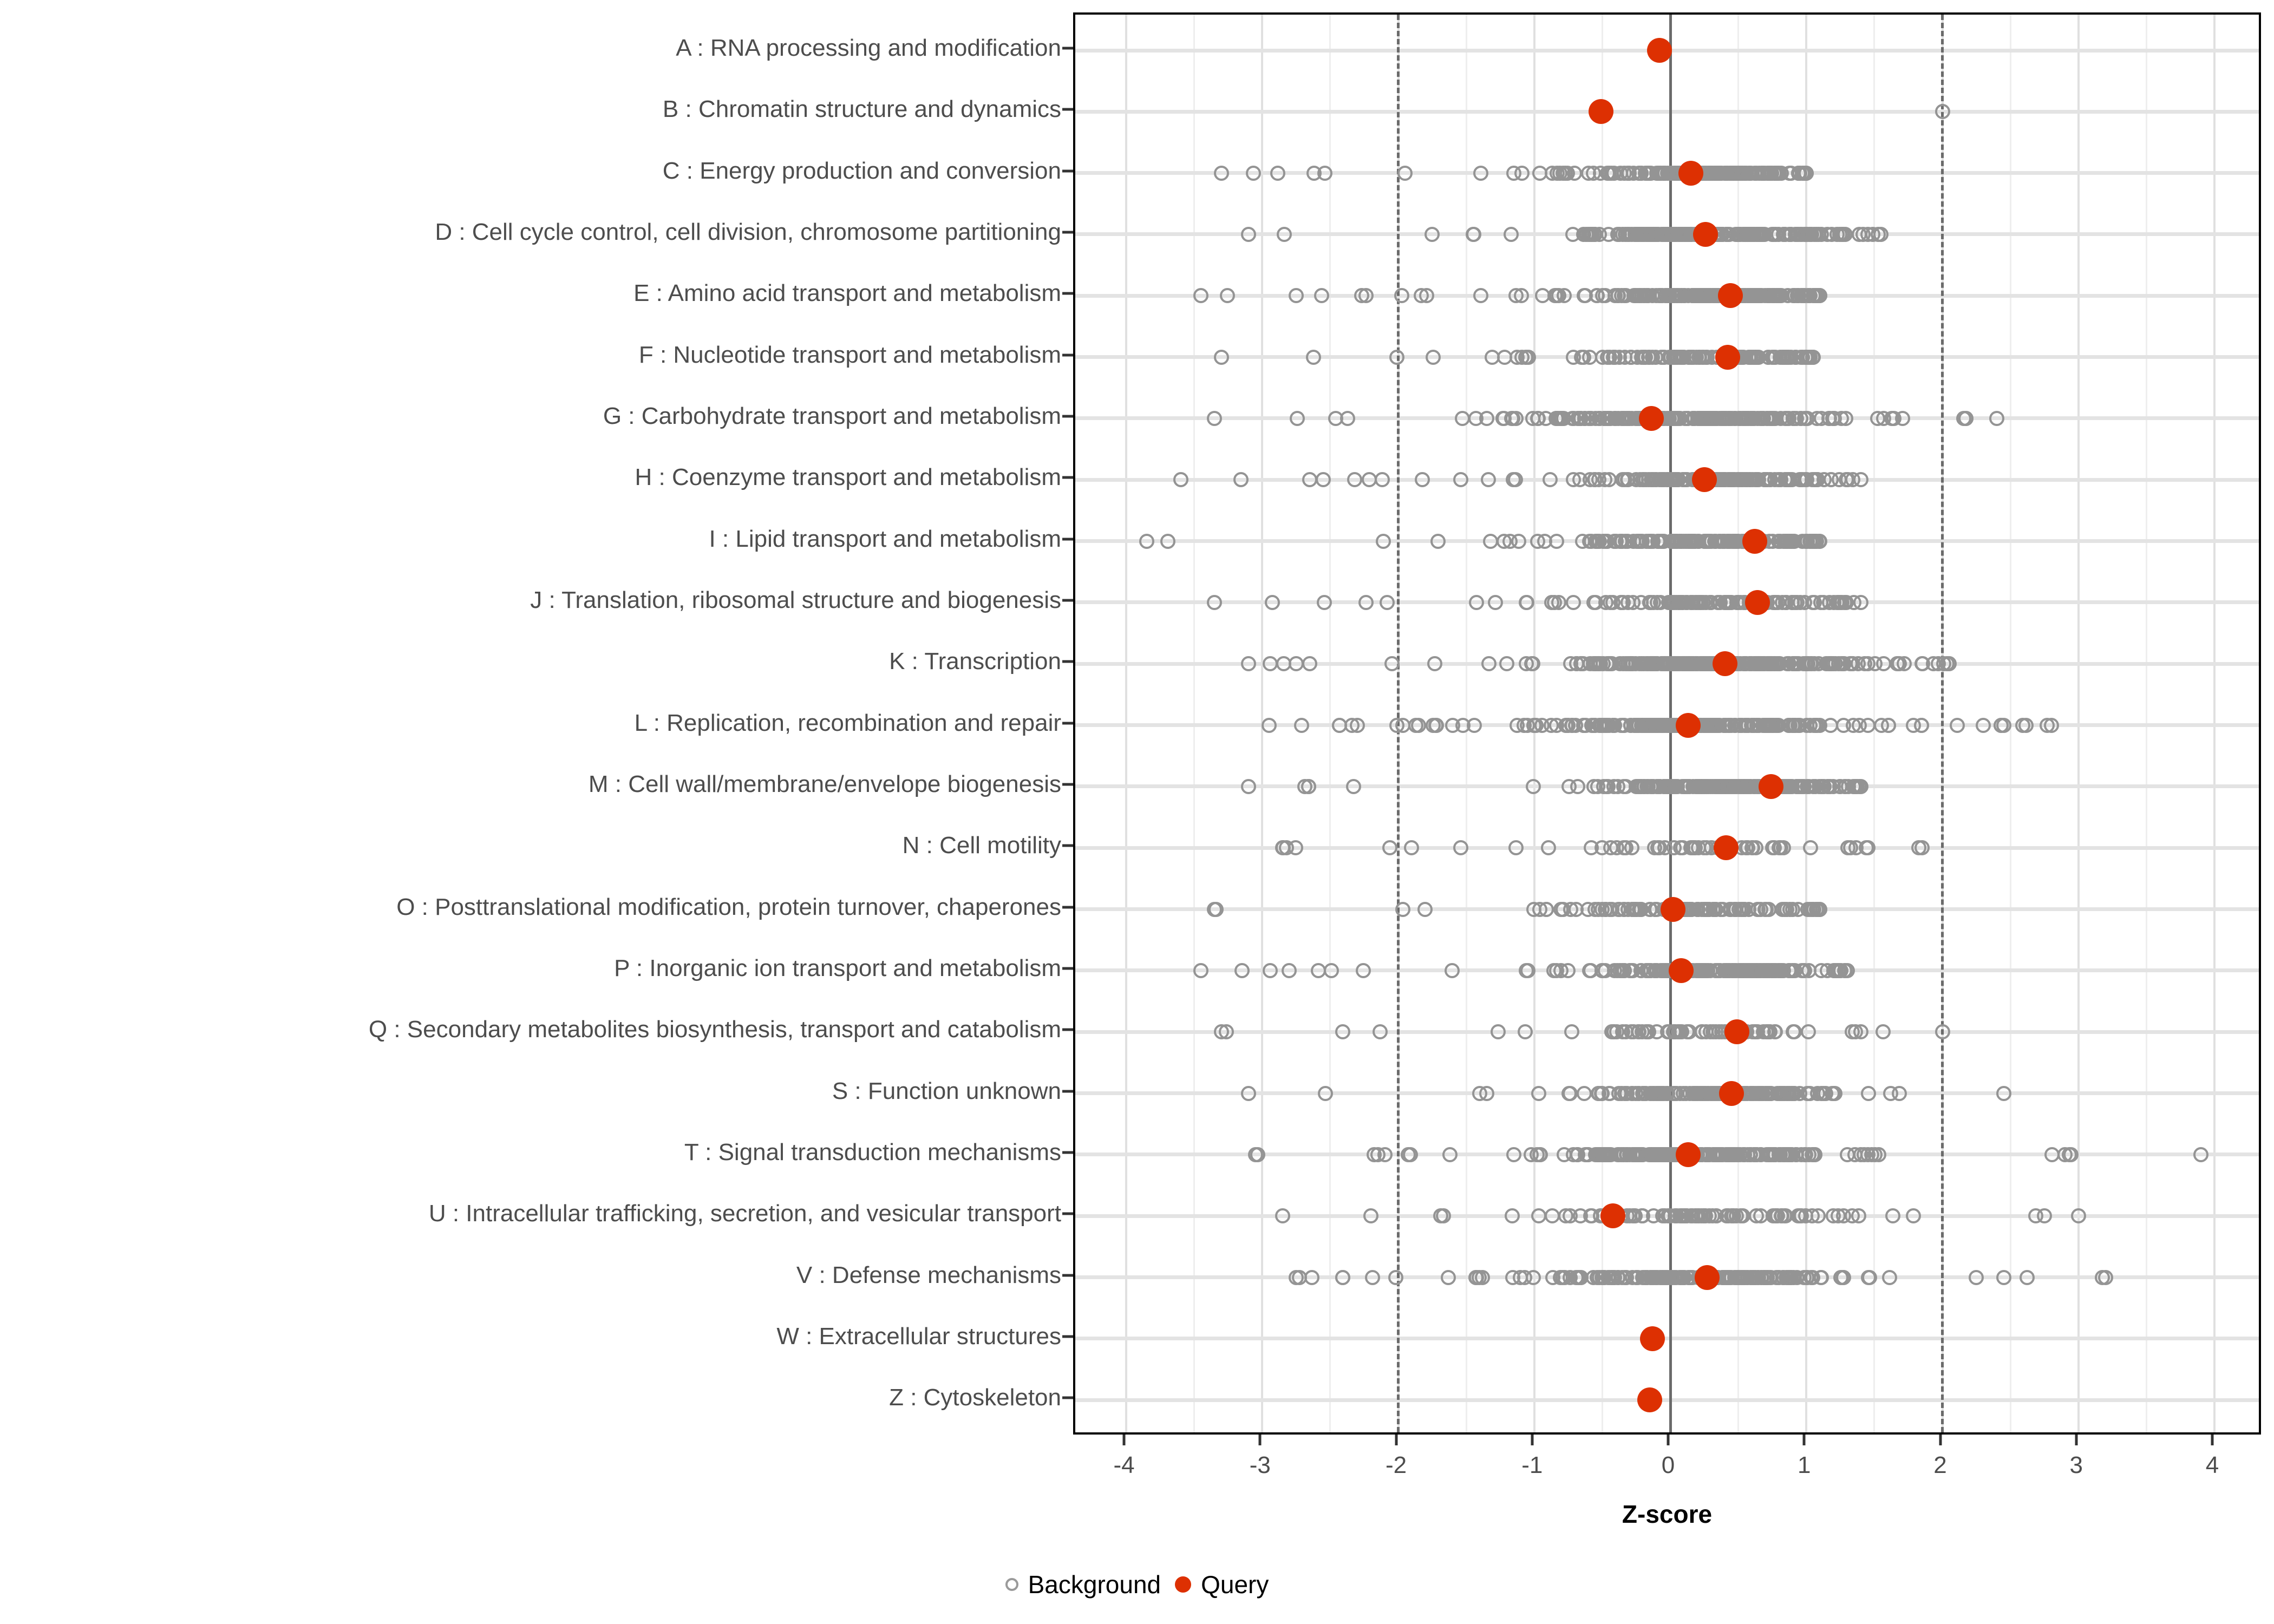 The width and height of the screenshot is (2274, 1624). Describe the element at coordinates (1667, 111) in the screenshot. I see `gridline-h` at that location.